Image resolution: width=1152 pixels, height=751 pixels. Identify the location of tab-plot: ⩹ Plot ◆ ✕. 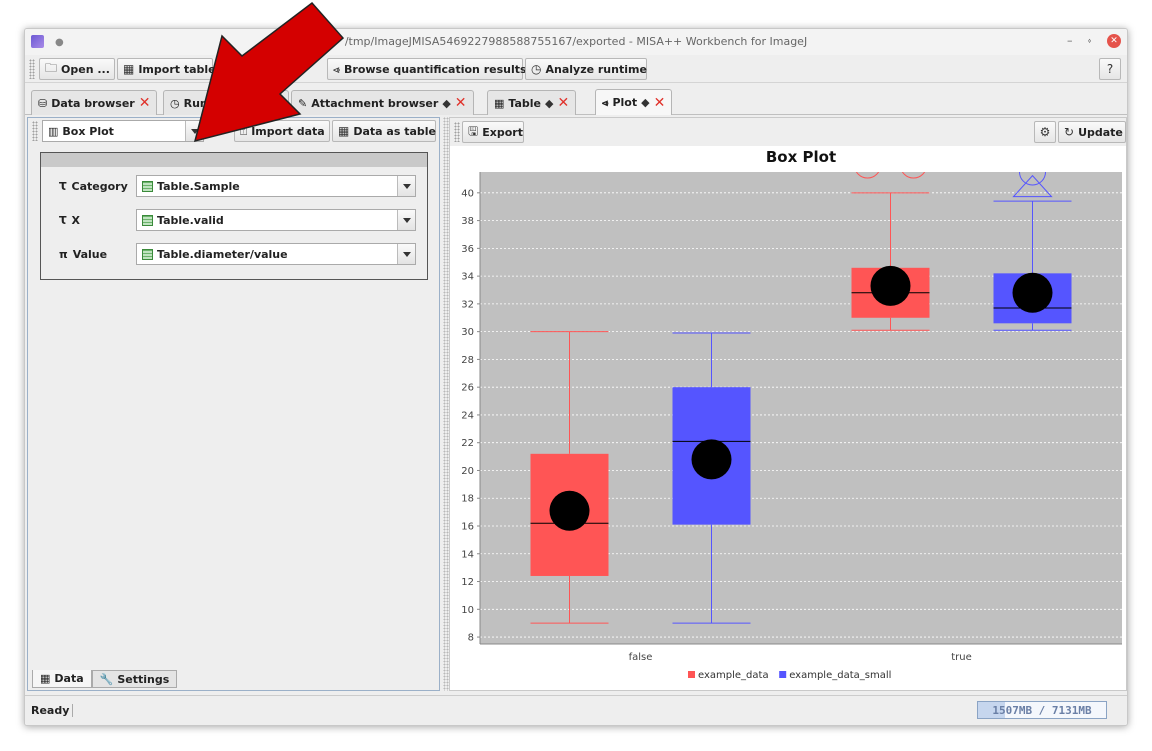
(634, 102).